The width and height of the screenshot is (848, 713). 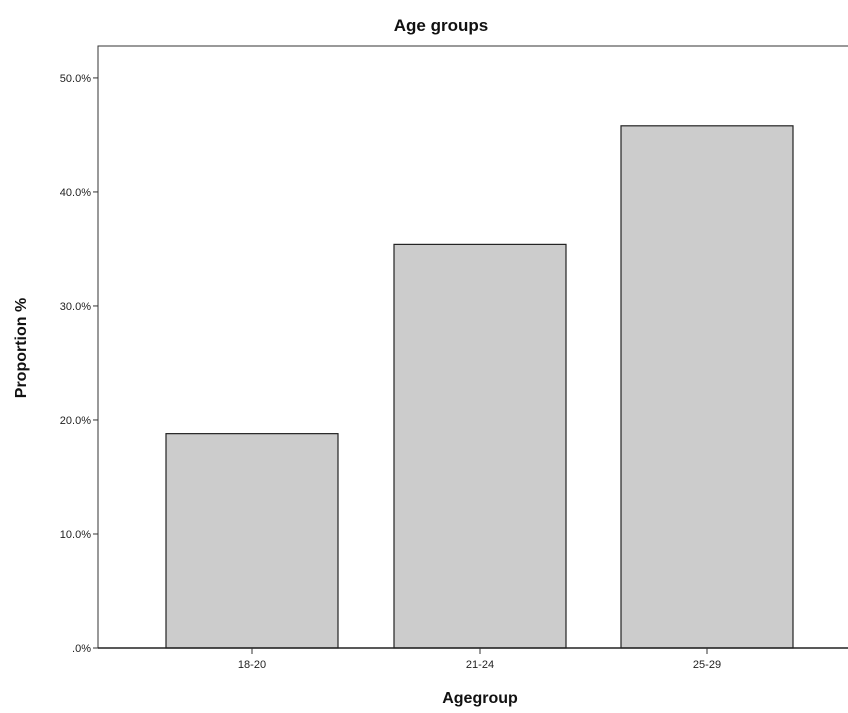 I want to click on x-tick-label: 25-29, so click(x=707, y=665).